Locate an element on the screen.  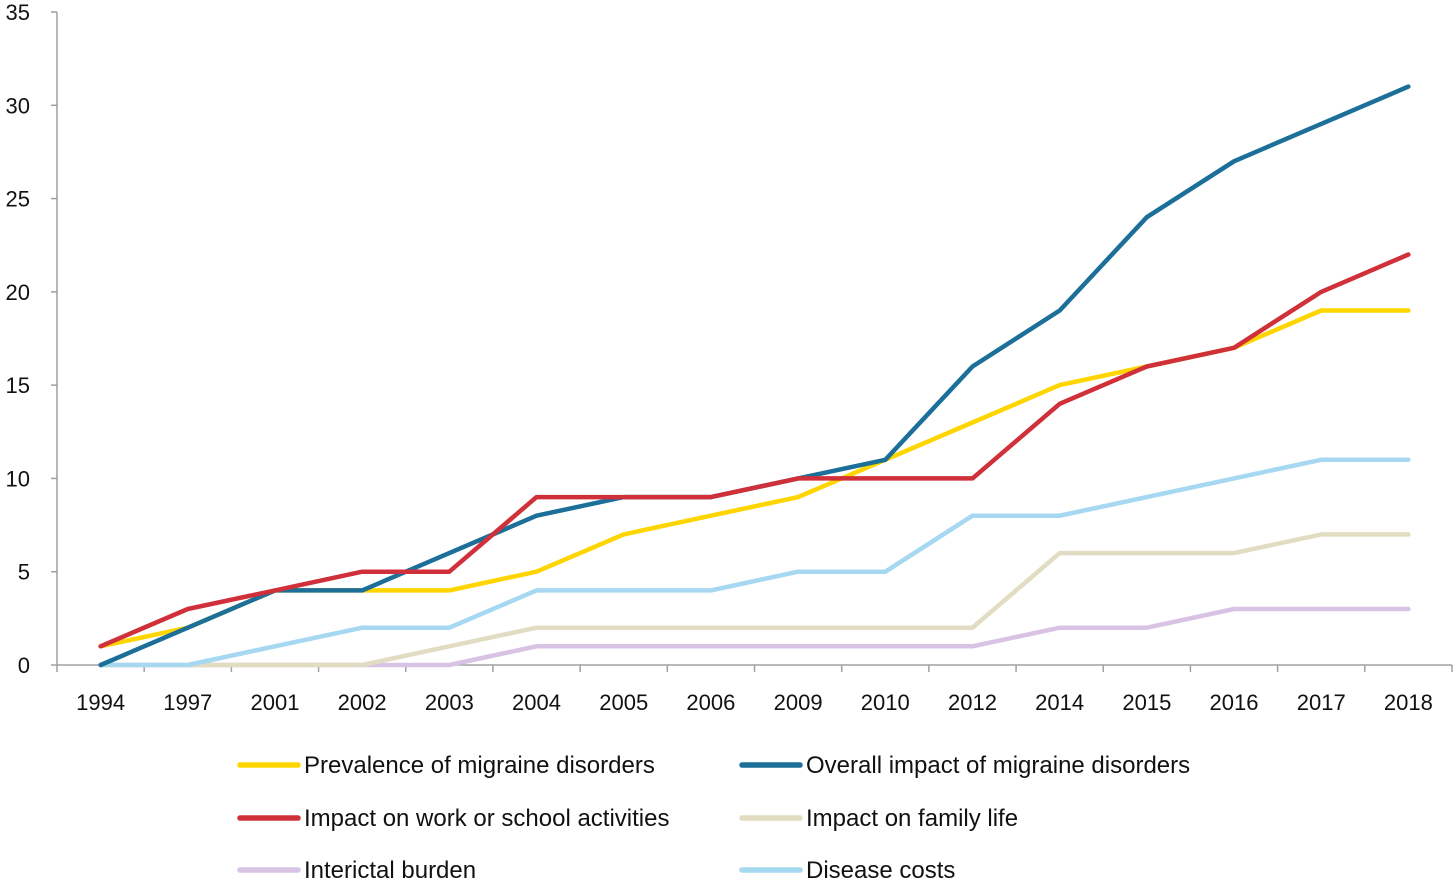
x-tick-label: 2006 is located at coordinates (710, 702).